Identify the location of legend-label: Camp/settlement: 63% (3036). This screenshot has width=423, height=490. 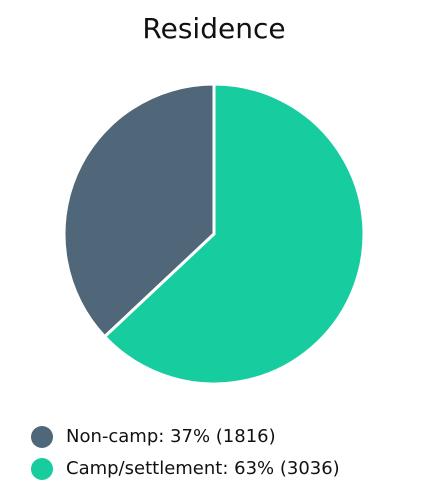
(203, 468).